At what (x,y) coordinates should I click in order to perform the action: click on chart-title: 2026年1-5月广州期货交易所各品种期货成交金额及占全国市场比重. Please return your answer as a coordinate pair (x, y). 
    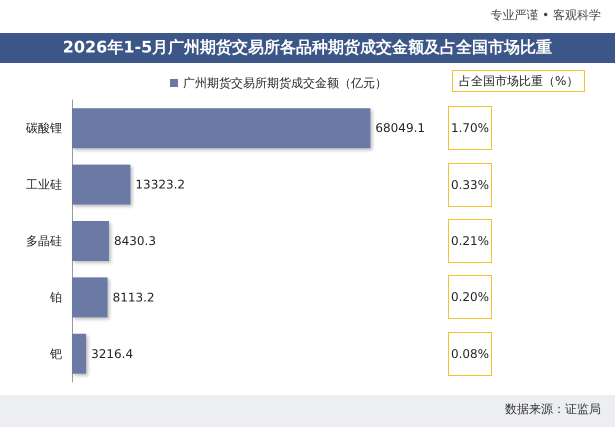
    Looking at the image, I should click on (307, 47).